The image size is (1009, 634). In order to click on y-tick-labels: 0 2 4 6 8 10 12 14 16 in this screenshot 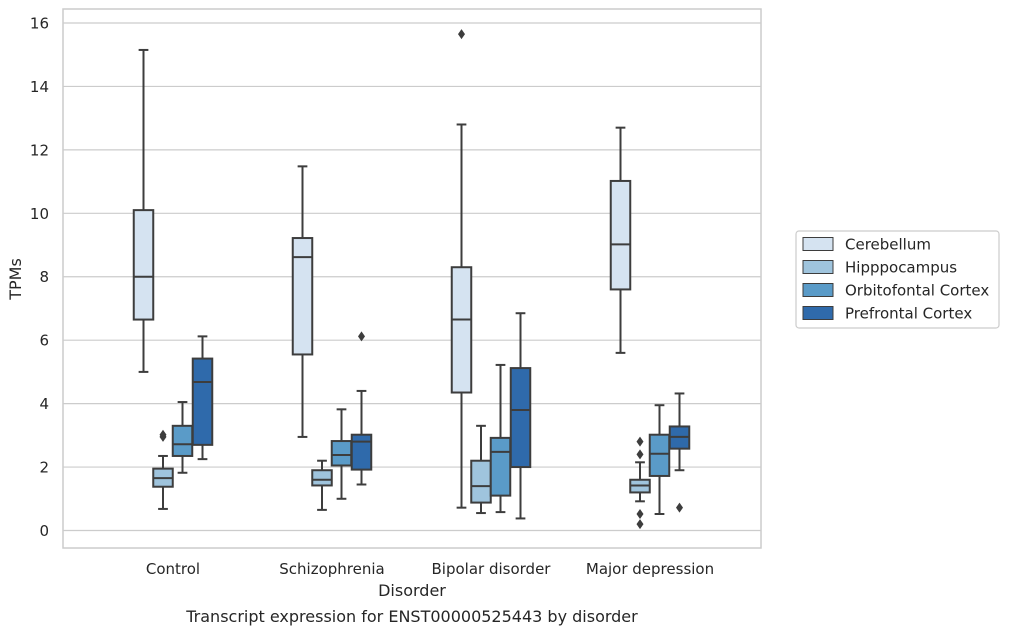, I will do `click(39, 277)`.